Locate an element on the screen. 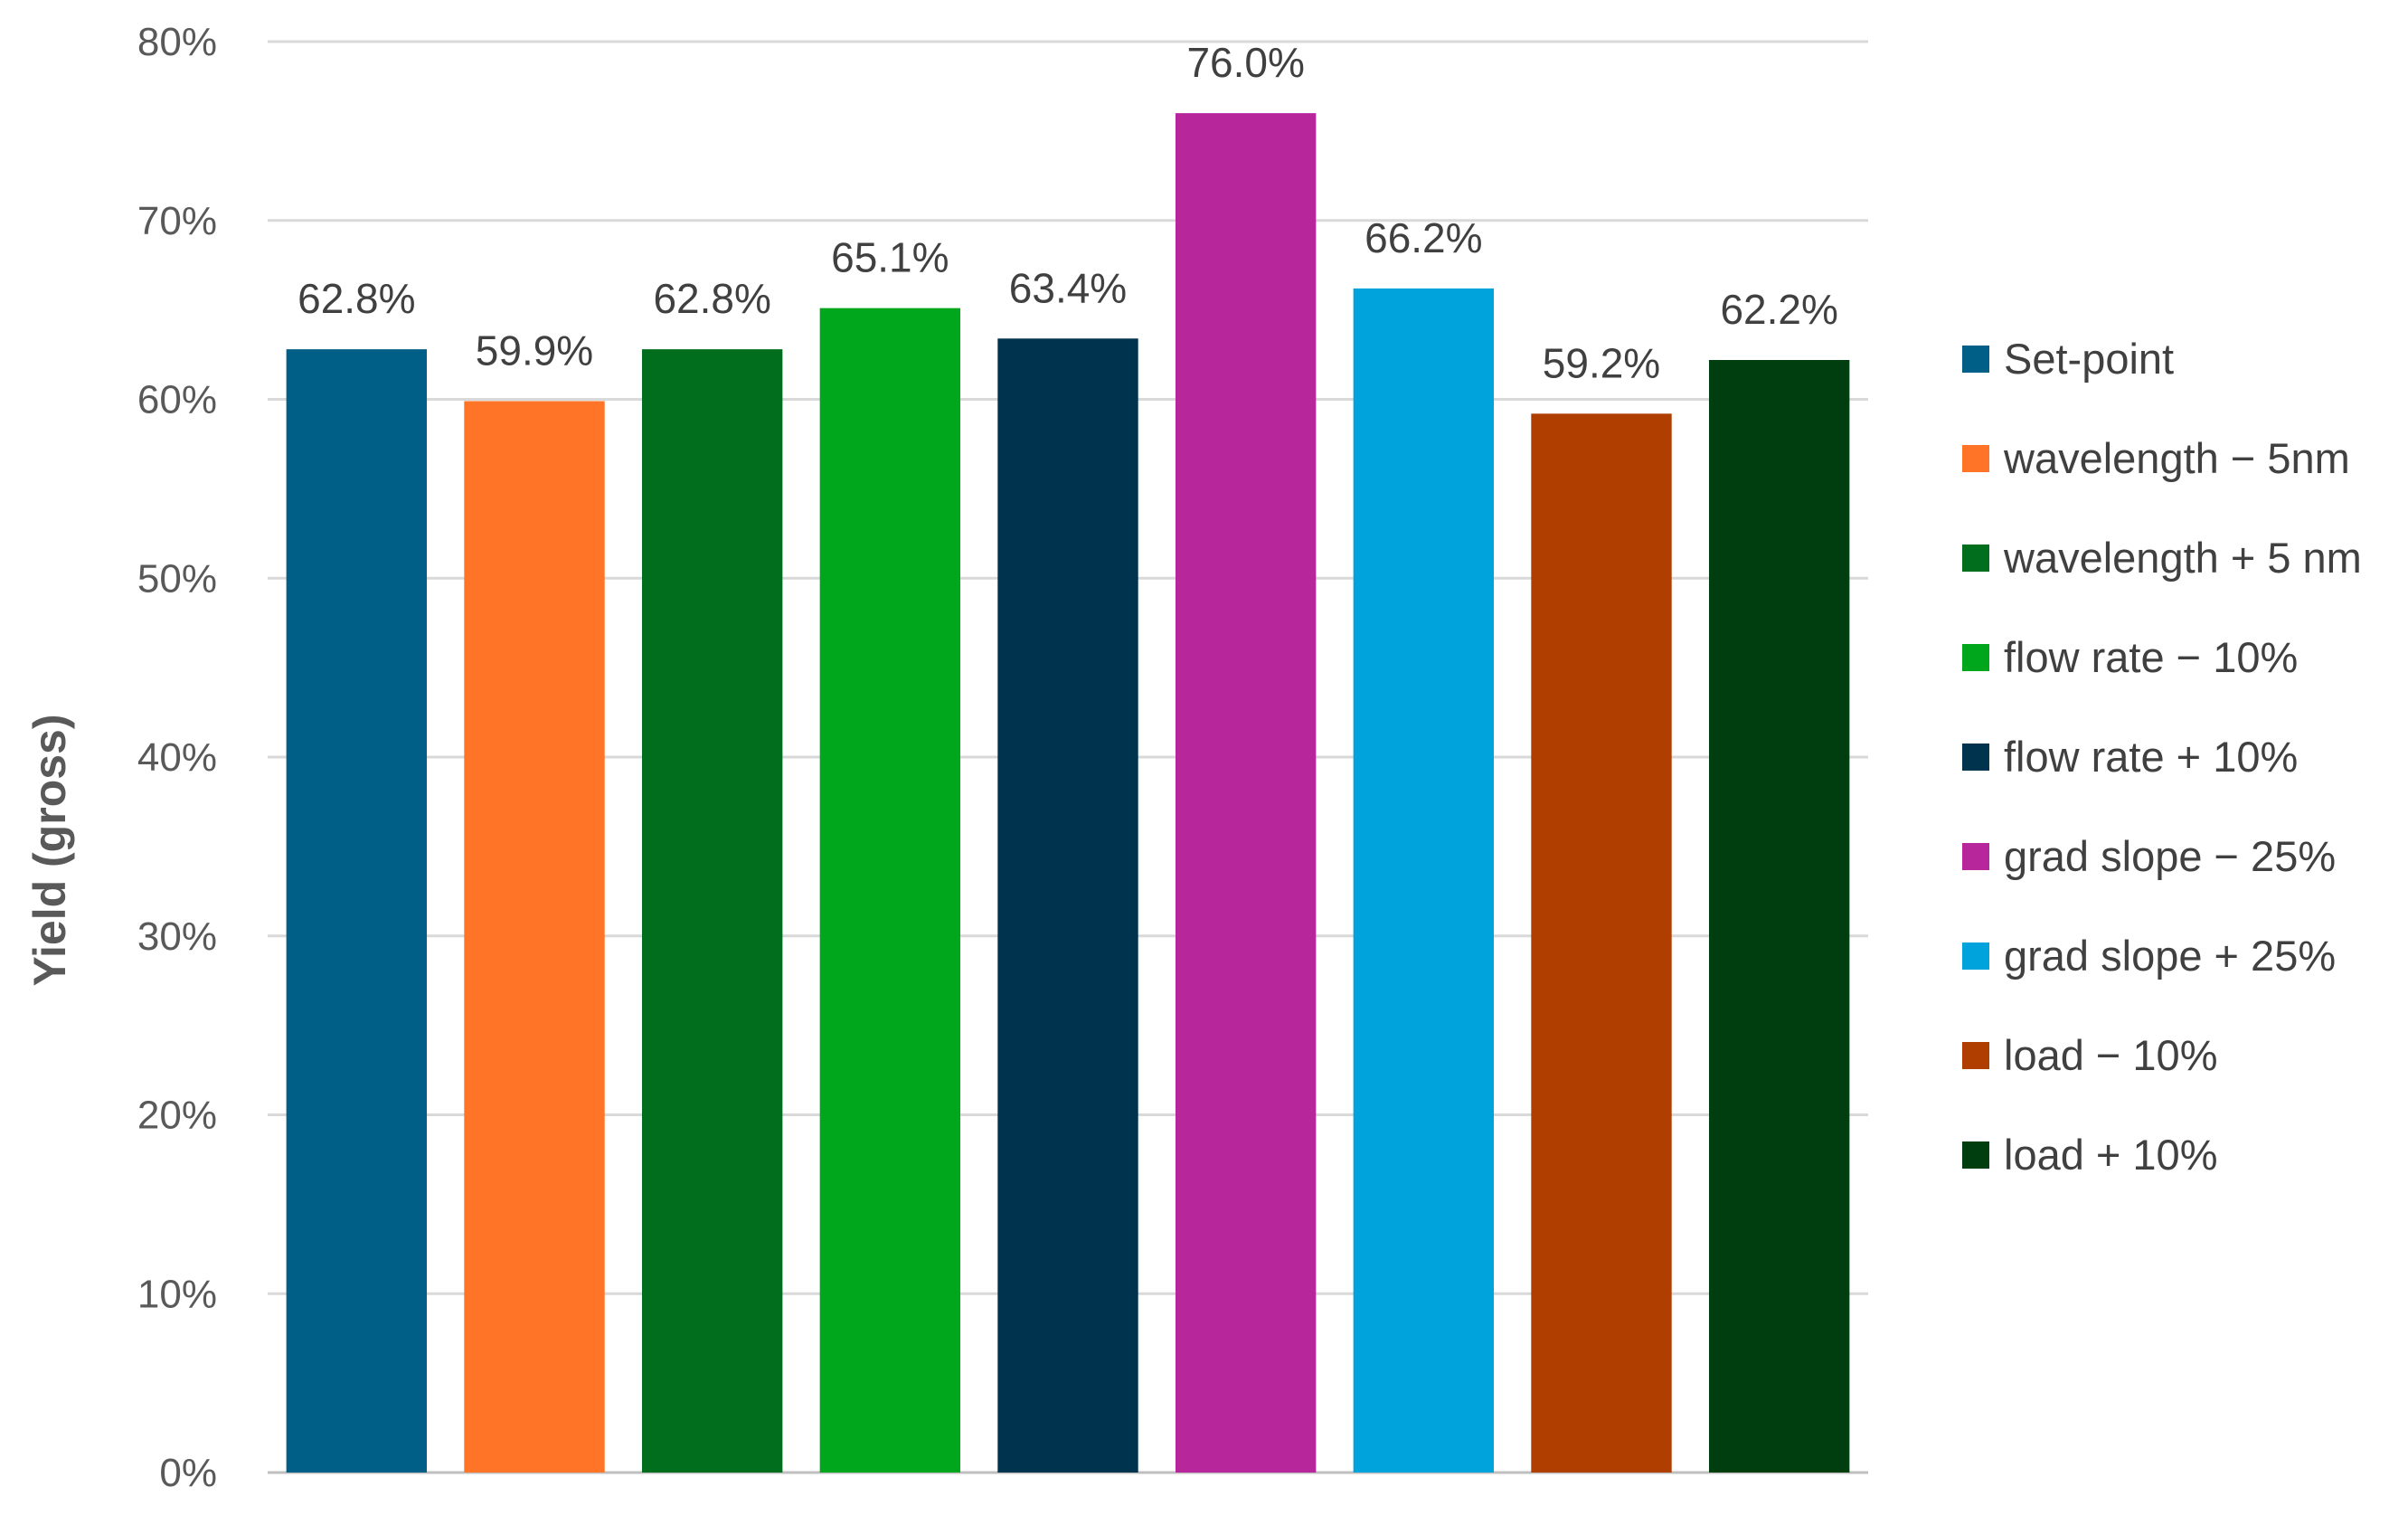  data-label: 65.1% is located at coordinates (890, 257).